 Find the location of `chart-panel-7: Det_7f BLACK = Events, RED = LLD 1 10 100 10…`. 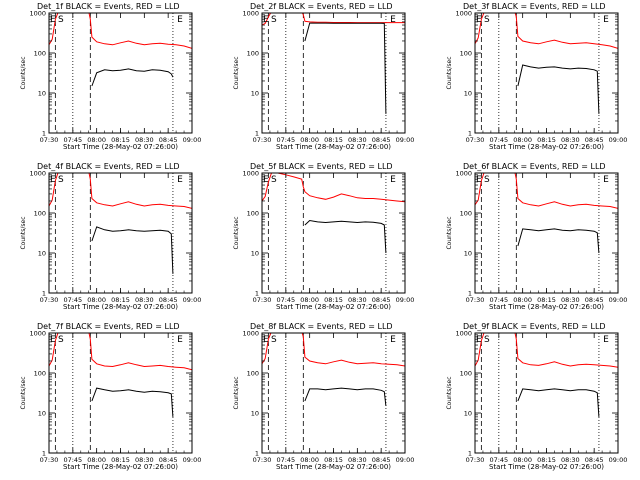

chart-panel-7: Det_7f BLACK = Events, RED = LLD 1 10 100 10… is located at coordinates (110, 396).